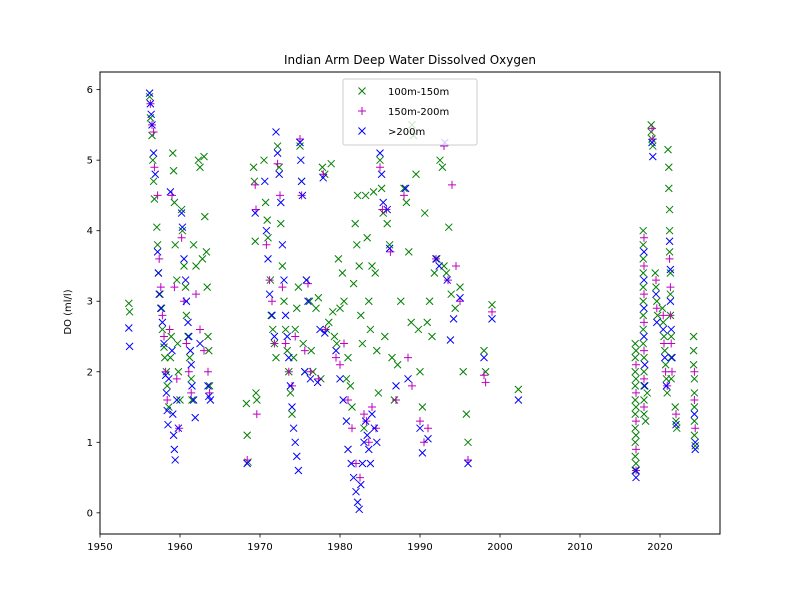 This screenshot has width=800, height=600. Describe the element at coordinates (419, 547) in the screenshot. I see `x-tick-label: 1990` at that location.